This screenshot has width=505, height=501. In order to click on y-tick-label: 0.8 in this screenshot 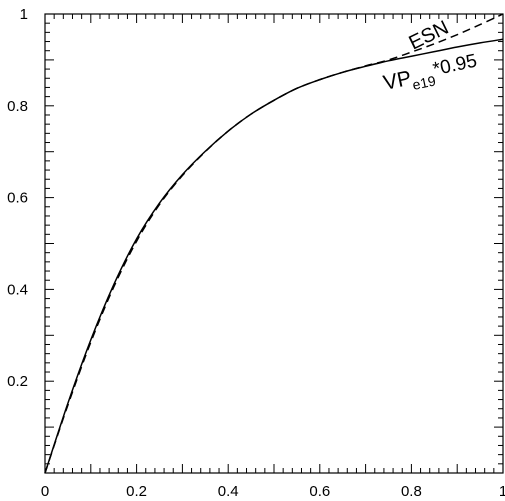, I will do `click(17, 106)`.